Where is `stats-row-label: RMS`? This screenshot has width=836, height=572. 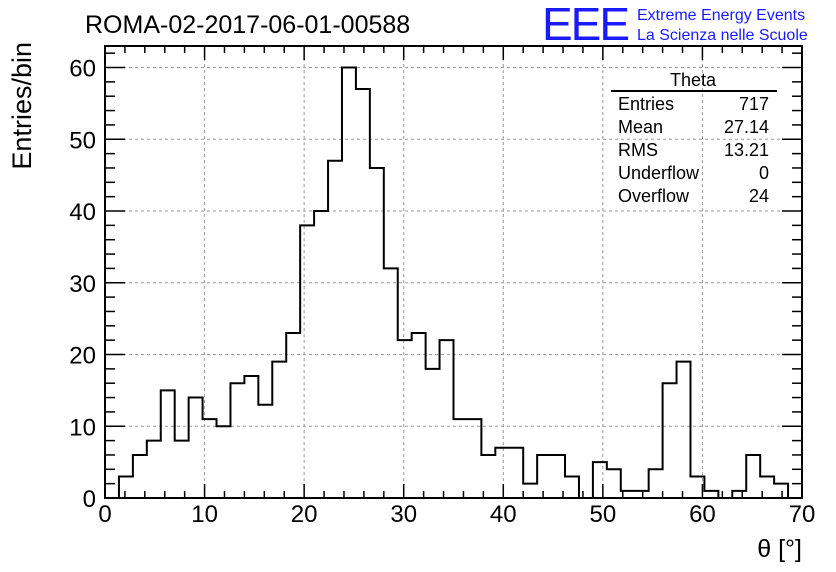
stats-row-label: RMS is located at coordinates (638, 150).